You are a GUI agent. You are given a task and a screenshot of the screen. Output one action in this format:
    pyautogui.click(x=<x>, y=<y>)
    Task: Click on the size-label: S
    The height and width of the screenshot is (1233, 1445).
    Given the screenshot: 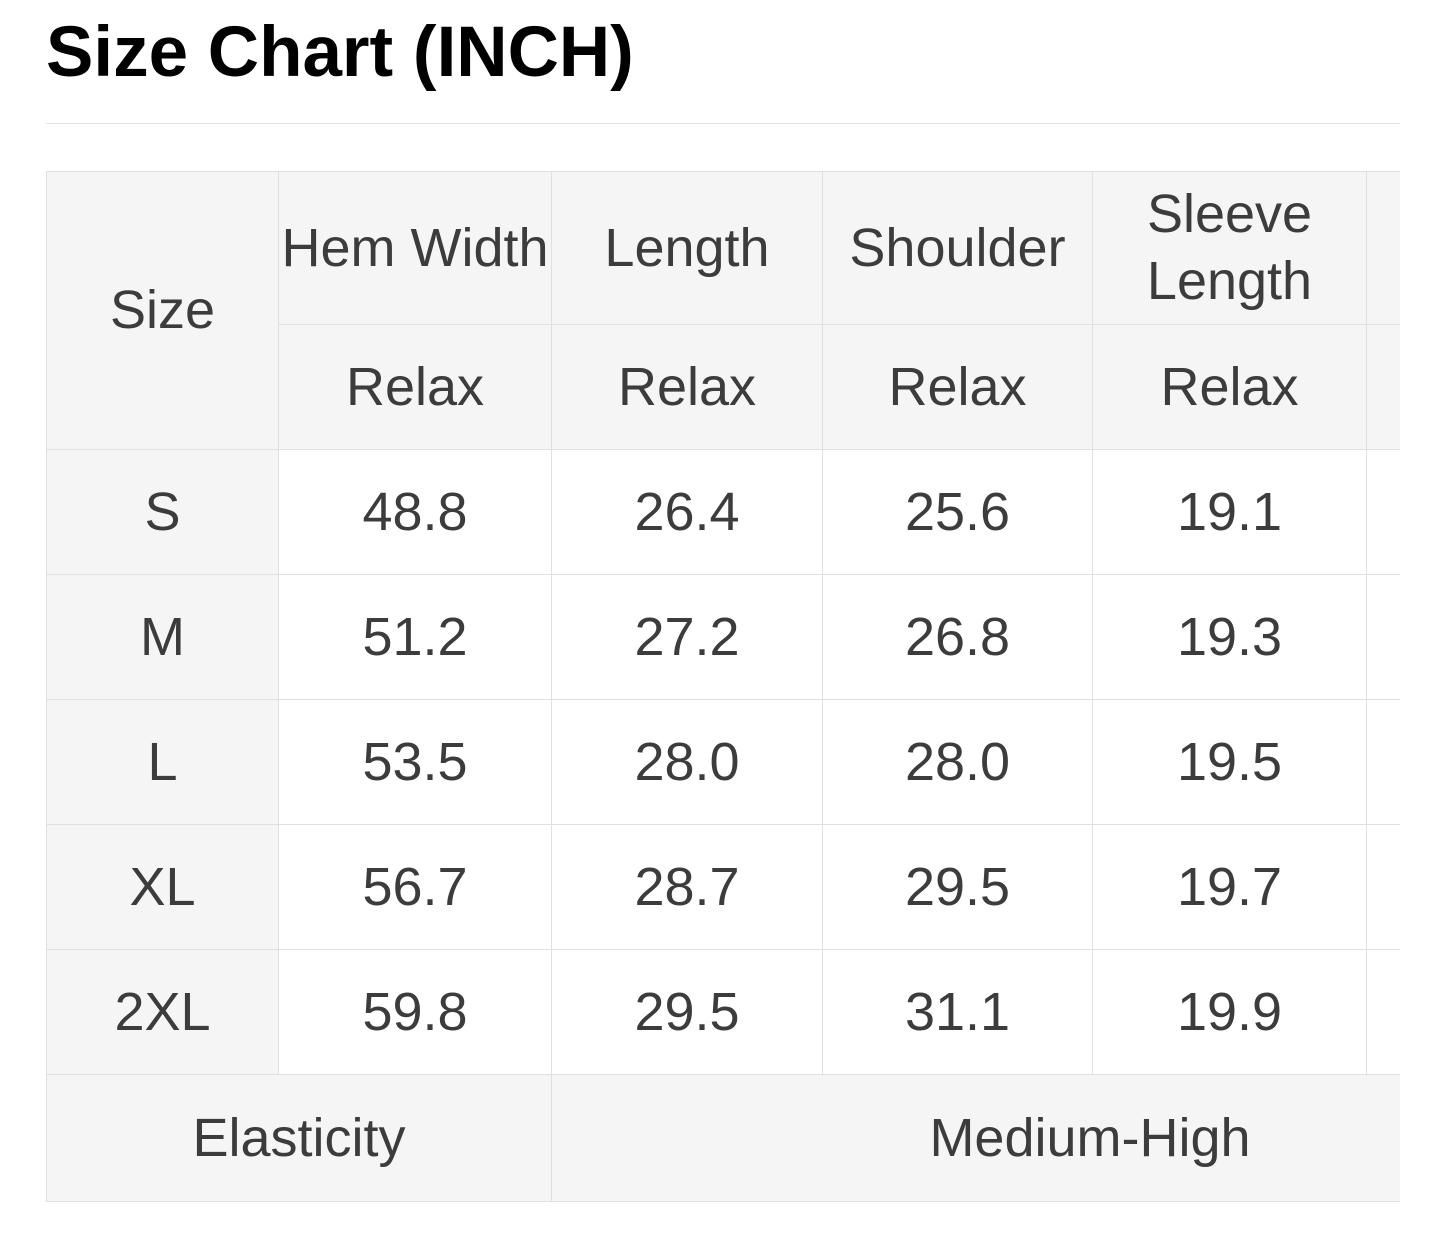 What is the action you would take?
    pyautogui.click(x=162, y=512)
    